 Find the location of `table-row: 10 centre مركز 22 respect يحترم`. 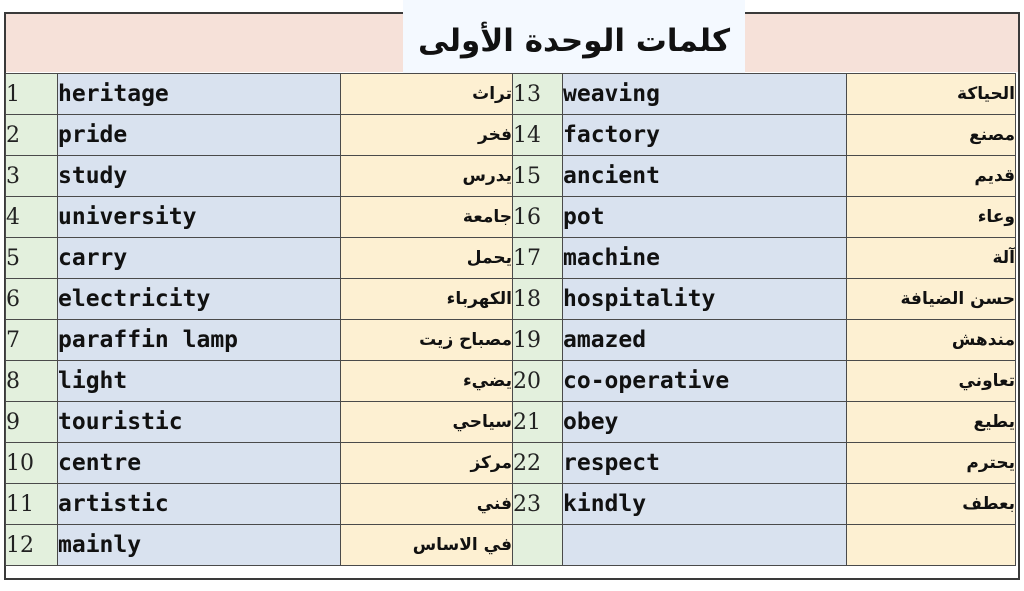

table-row: 10 centre مركز 22 respect يحترم is located at coordinates (510, 463).